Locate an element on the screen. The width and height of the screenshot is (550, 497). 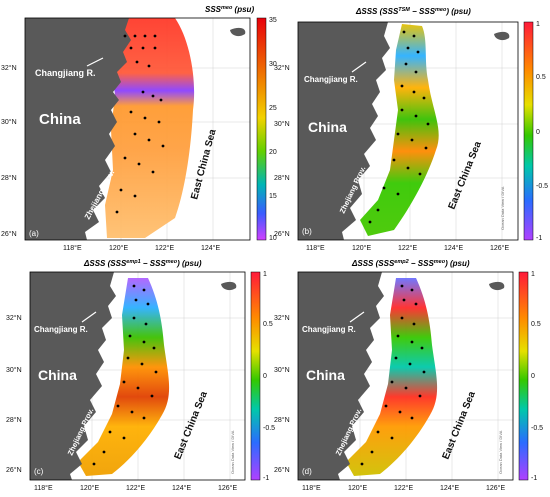
colorbar-tick: 35 is located at coordinates (273, 20).